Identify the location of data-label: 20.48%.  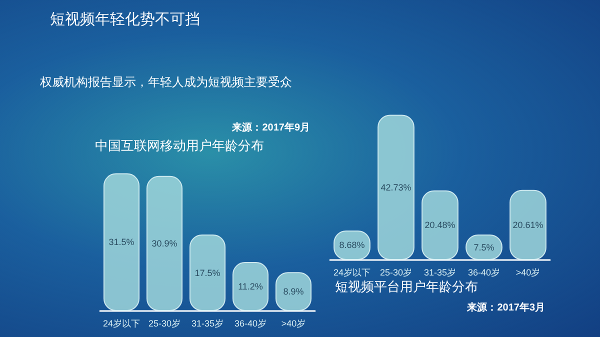
(440, 225).